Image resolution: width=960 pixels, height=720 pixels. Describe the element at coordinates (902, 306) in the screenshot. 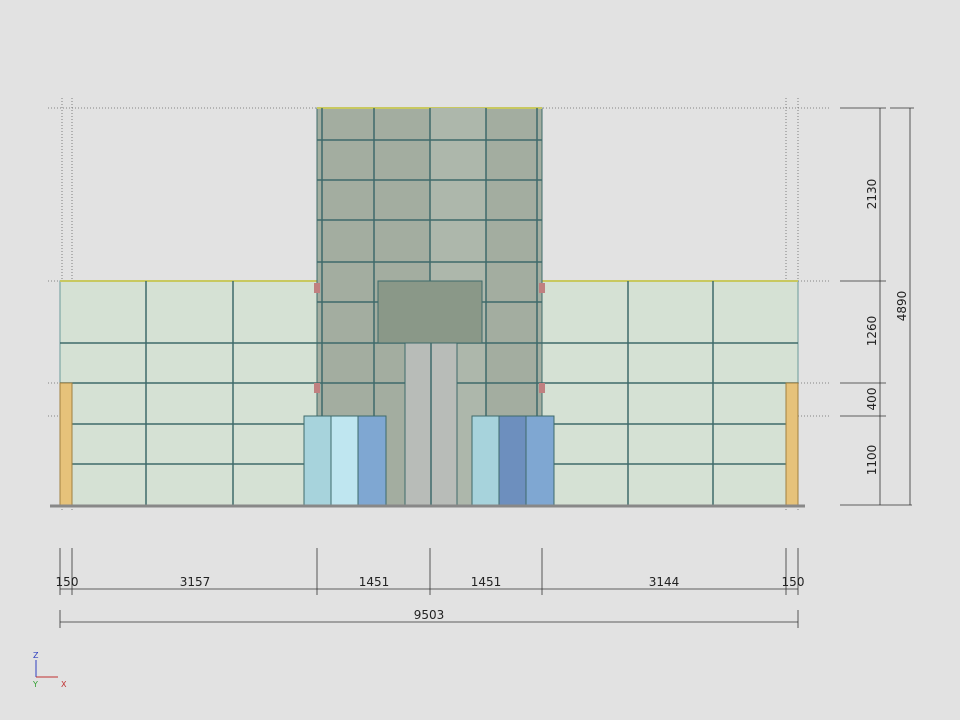

I see `total-height-label: 4890` at that location.